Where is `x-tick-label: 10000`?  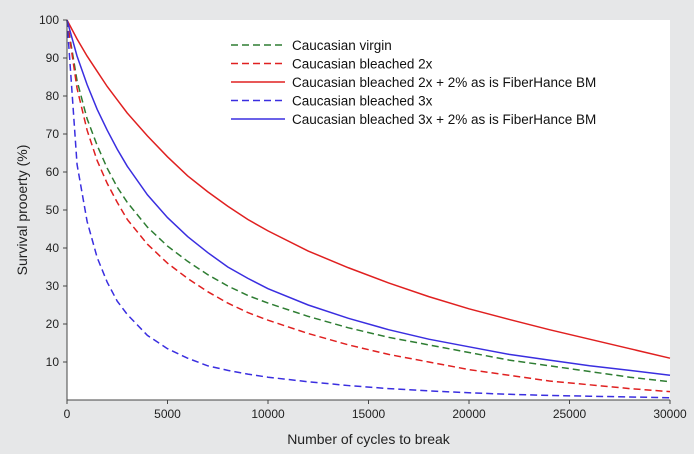 x-tick-label: 10000 is located at coordinates (268, 414).